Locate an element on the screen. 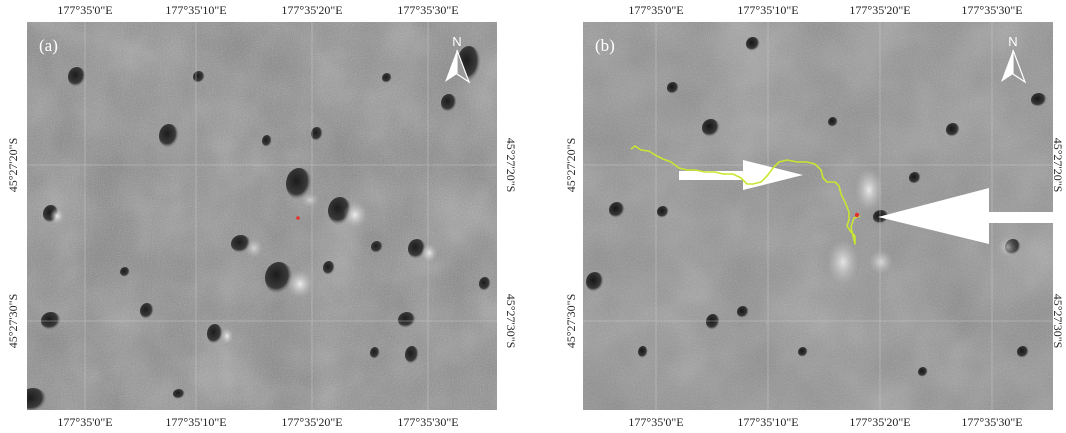 This screenshot has width=1066, height=433. annotation-arrow-large is located at coordinates (965, 216).